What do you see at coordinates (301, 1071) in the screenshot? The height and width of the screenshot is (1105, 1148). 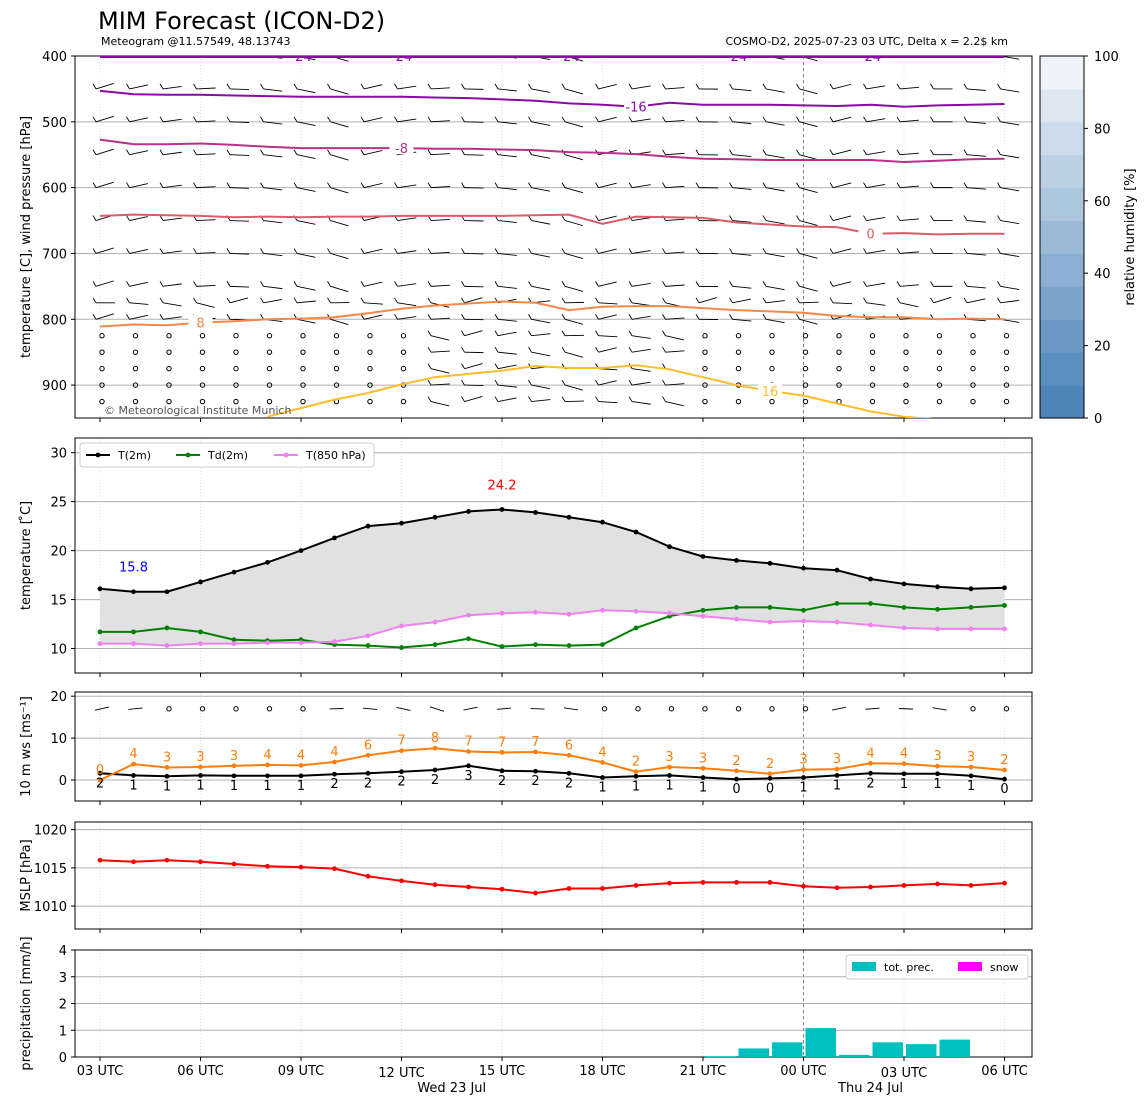 I see `x-tick-label: 09 UTC` at bounding box center [301, 1071].